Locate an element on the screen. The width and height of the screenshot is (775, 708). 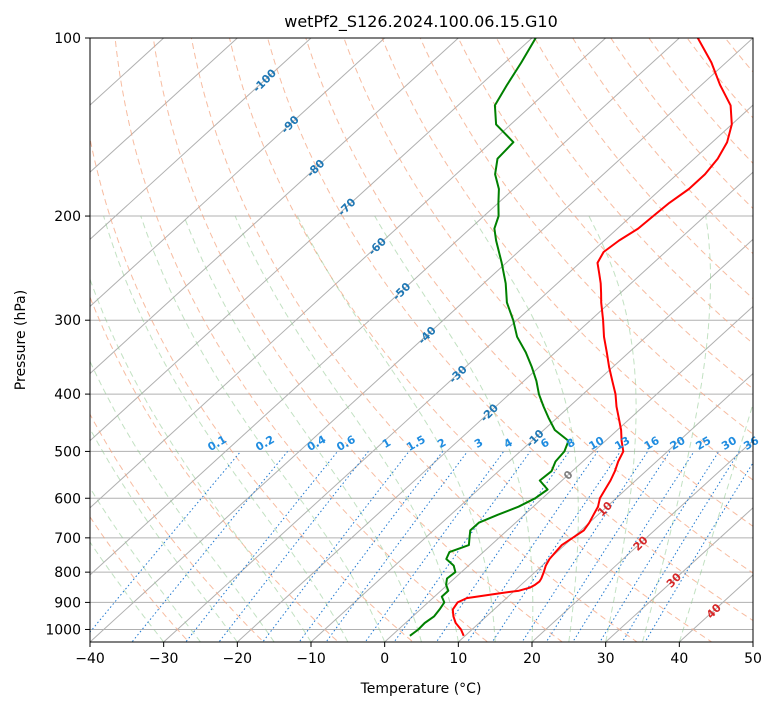
mixing-ratio-label: 0.2 is located at coordinates (264, 443).